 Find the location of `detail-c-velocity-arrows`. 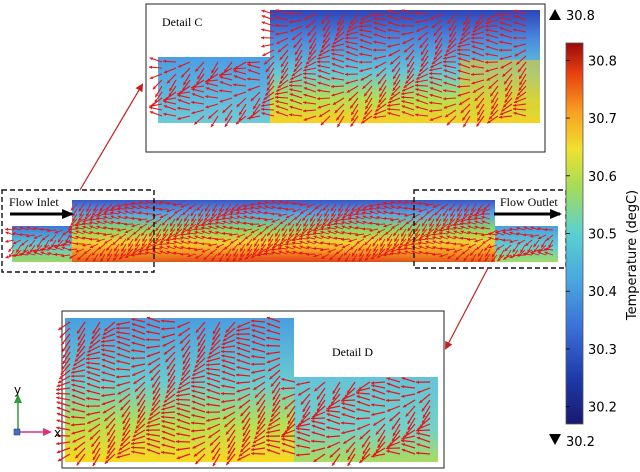

detail-c-velocity-arrows is located at coordinates (337, 68).